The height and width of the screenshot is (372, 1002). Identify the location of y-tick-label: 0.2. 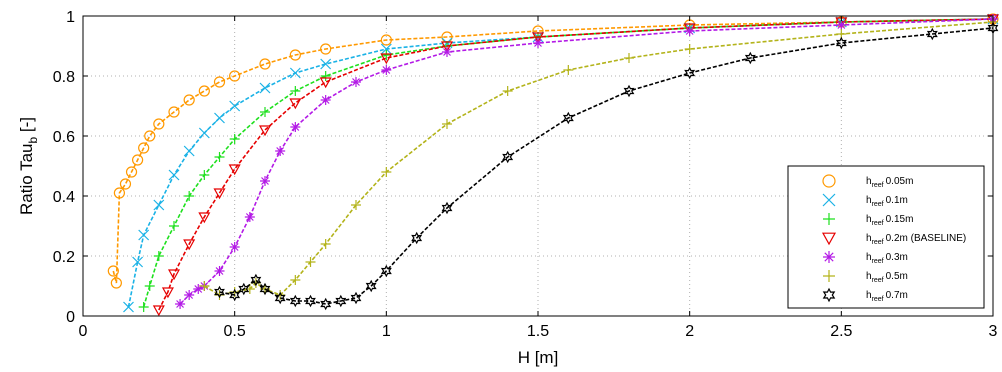
(64, 257).